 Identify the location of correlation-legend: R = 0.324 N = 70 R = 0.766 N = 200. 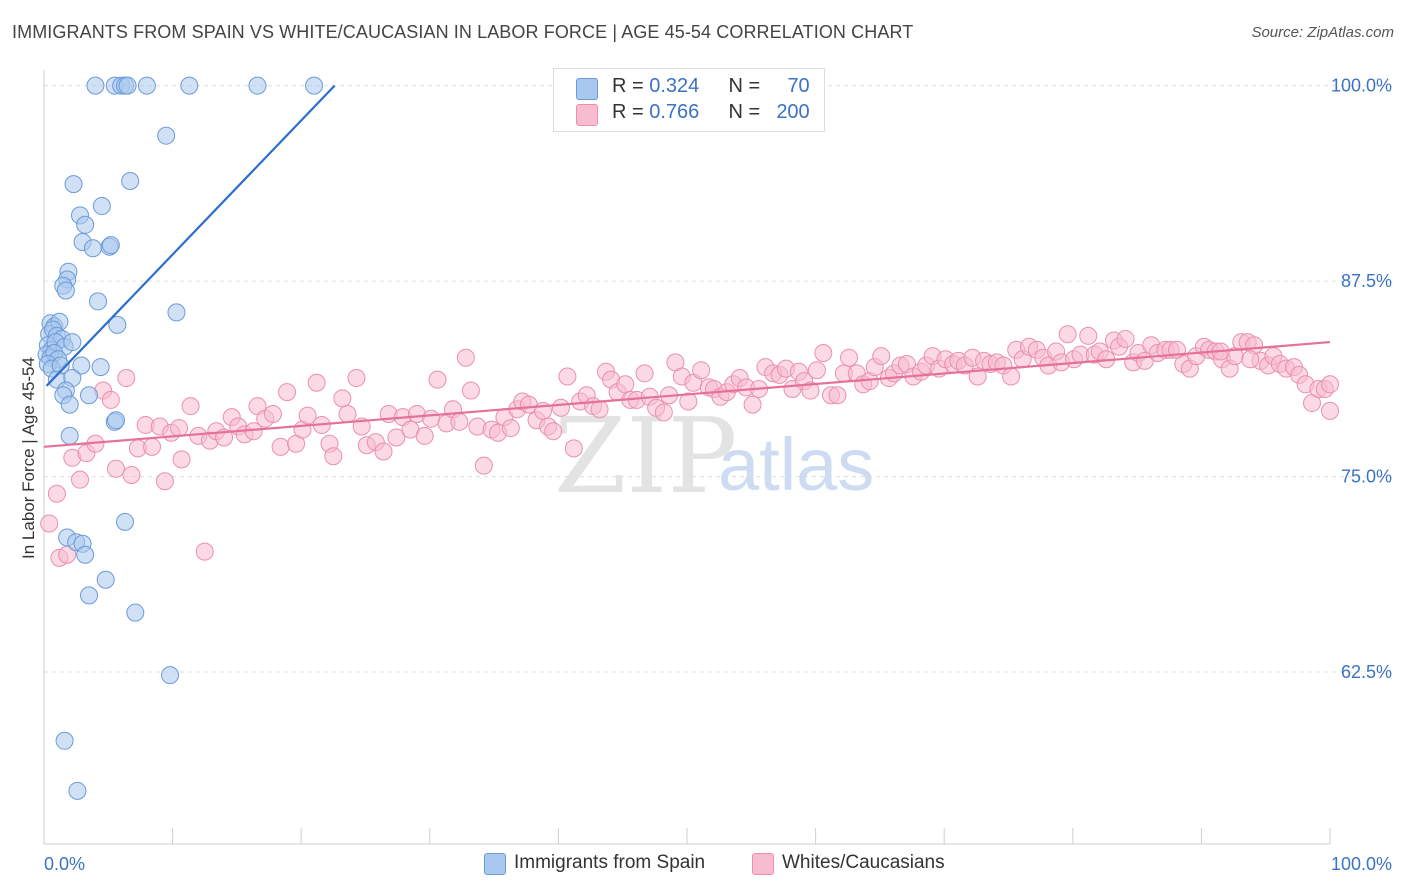
(689, 100).